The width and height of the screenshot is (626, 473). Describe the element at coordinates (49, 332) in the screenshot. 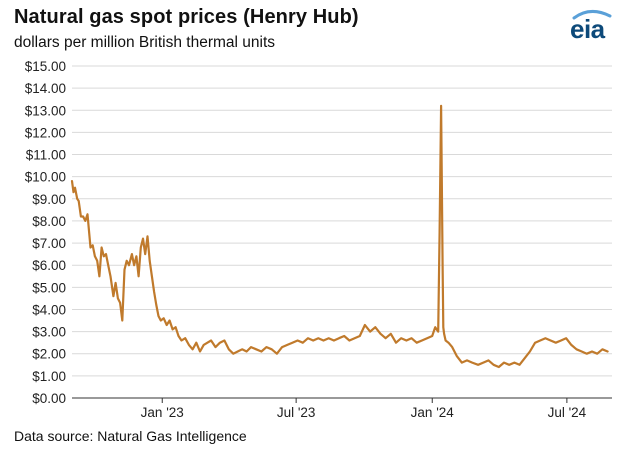

I see `y-tick-label: $3.00` at that location.